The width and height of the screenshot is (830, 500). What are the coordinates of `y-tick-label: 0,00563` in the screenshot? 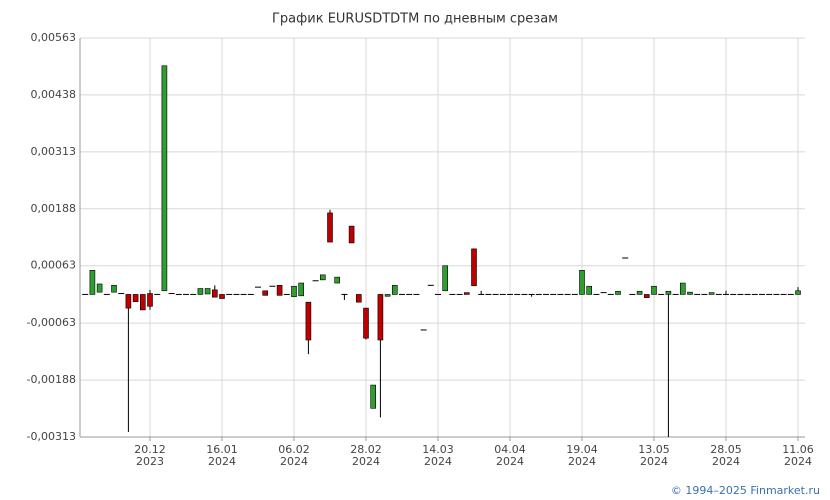 It's located at (54, 37).